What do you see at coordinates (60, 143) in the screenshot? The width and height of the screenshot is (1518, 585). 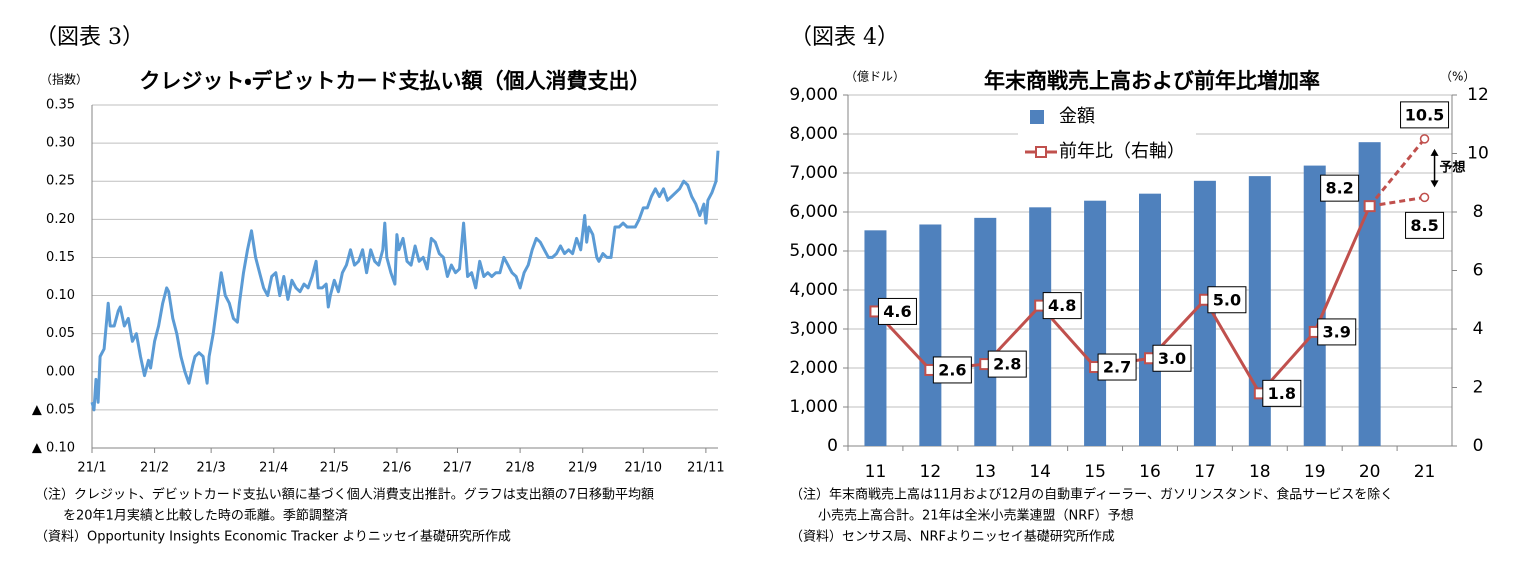 I see `y-tick-label: 0.30` at bounding box center [60, 143].